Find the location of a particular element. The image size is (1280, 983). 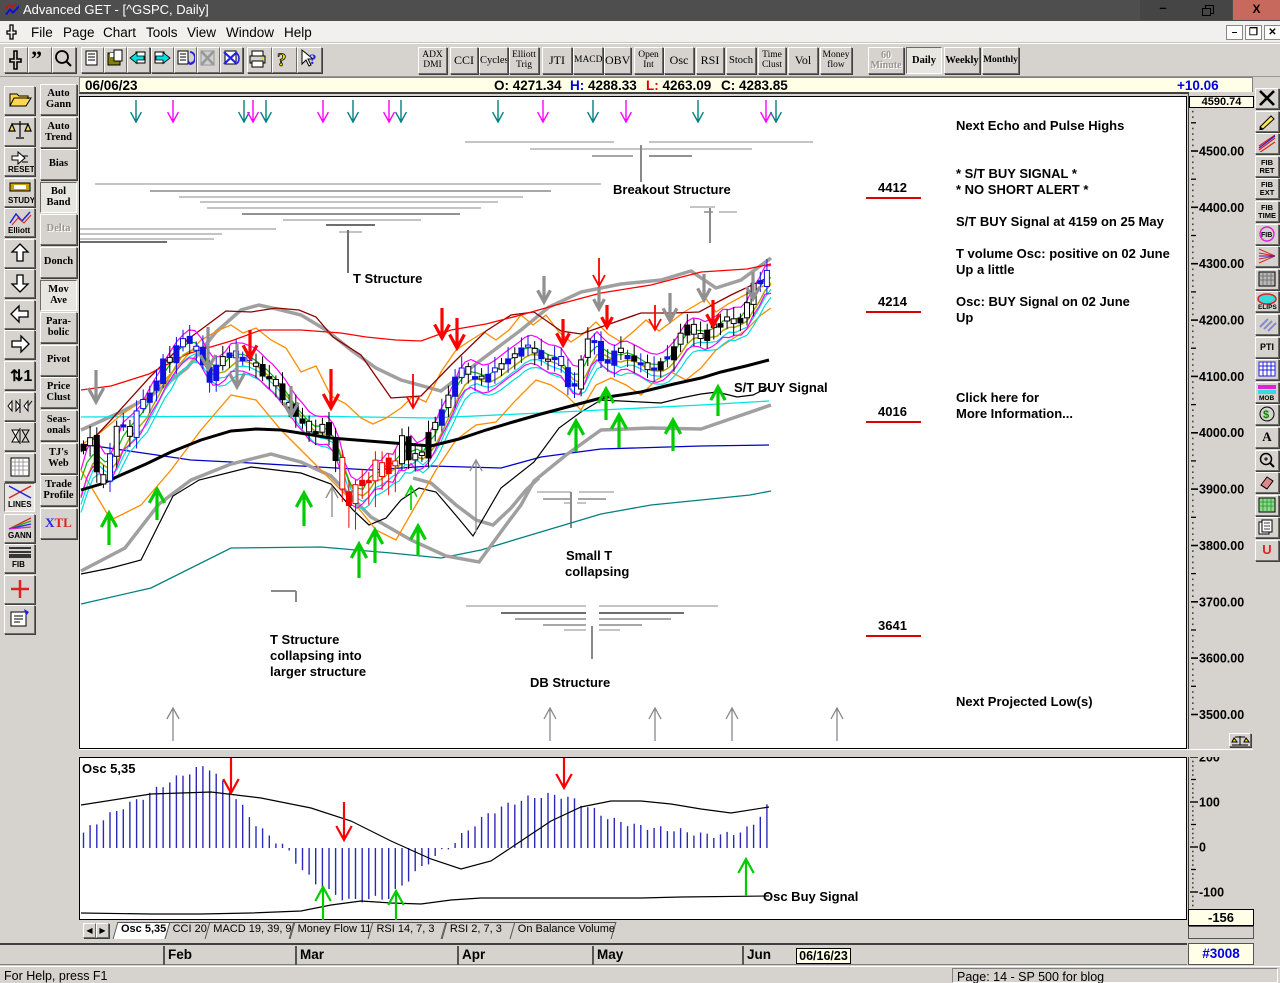

svg-text: 3900.00 is located at coordinates (1221, 490).